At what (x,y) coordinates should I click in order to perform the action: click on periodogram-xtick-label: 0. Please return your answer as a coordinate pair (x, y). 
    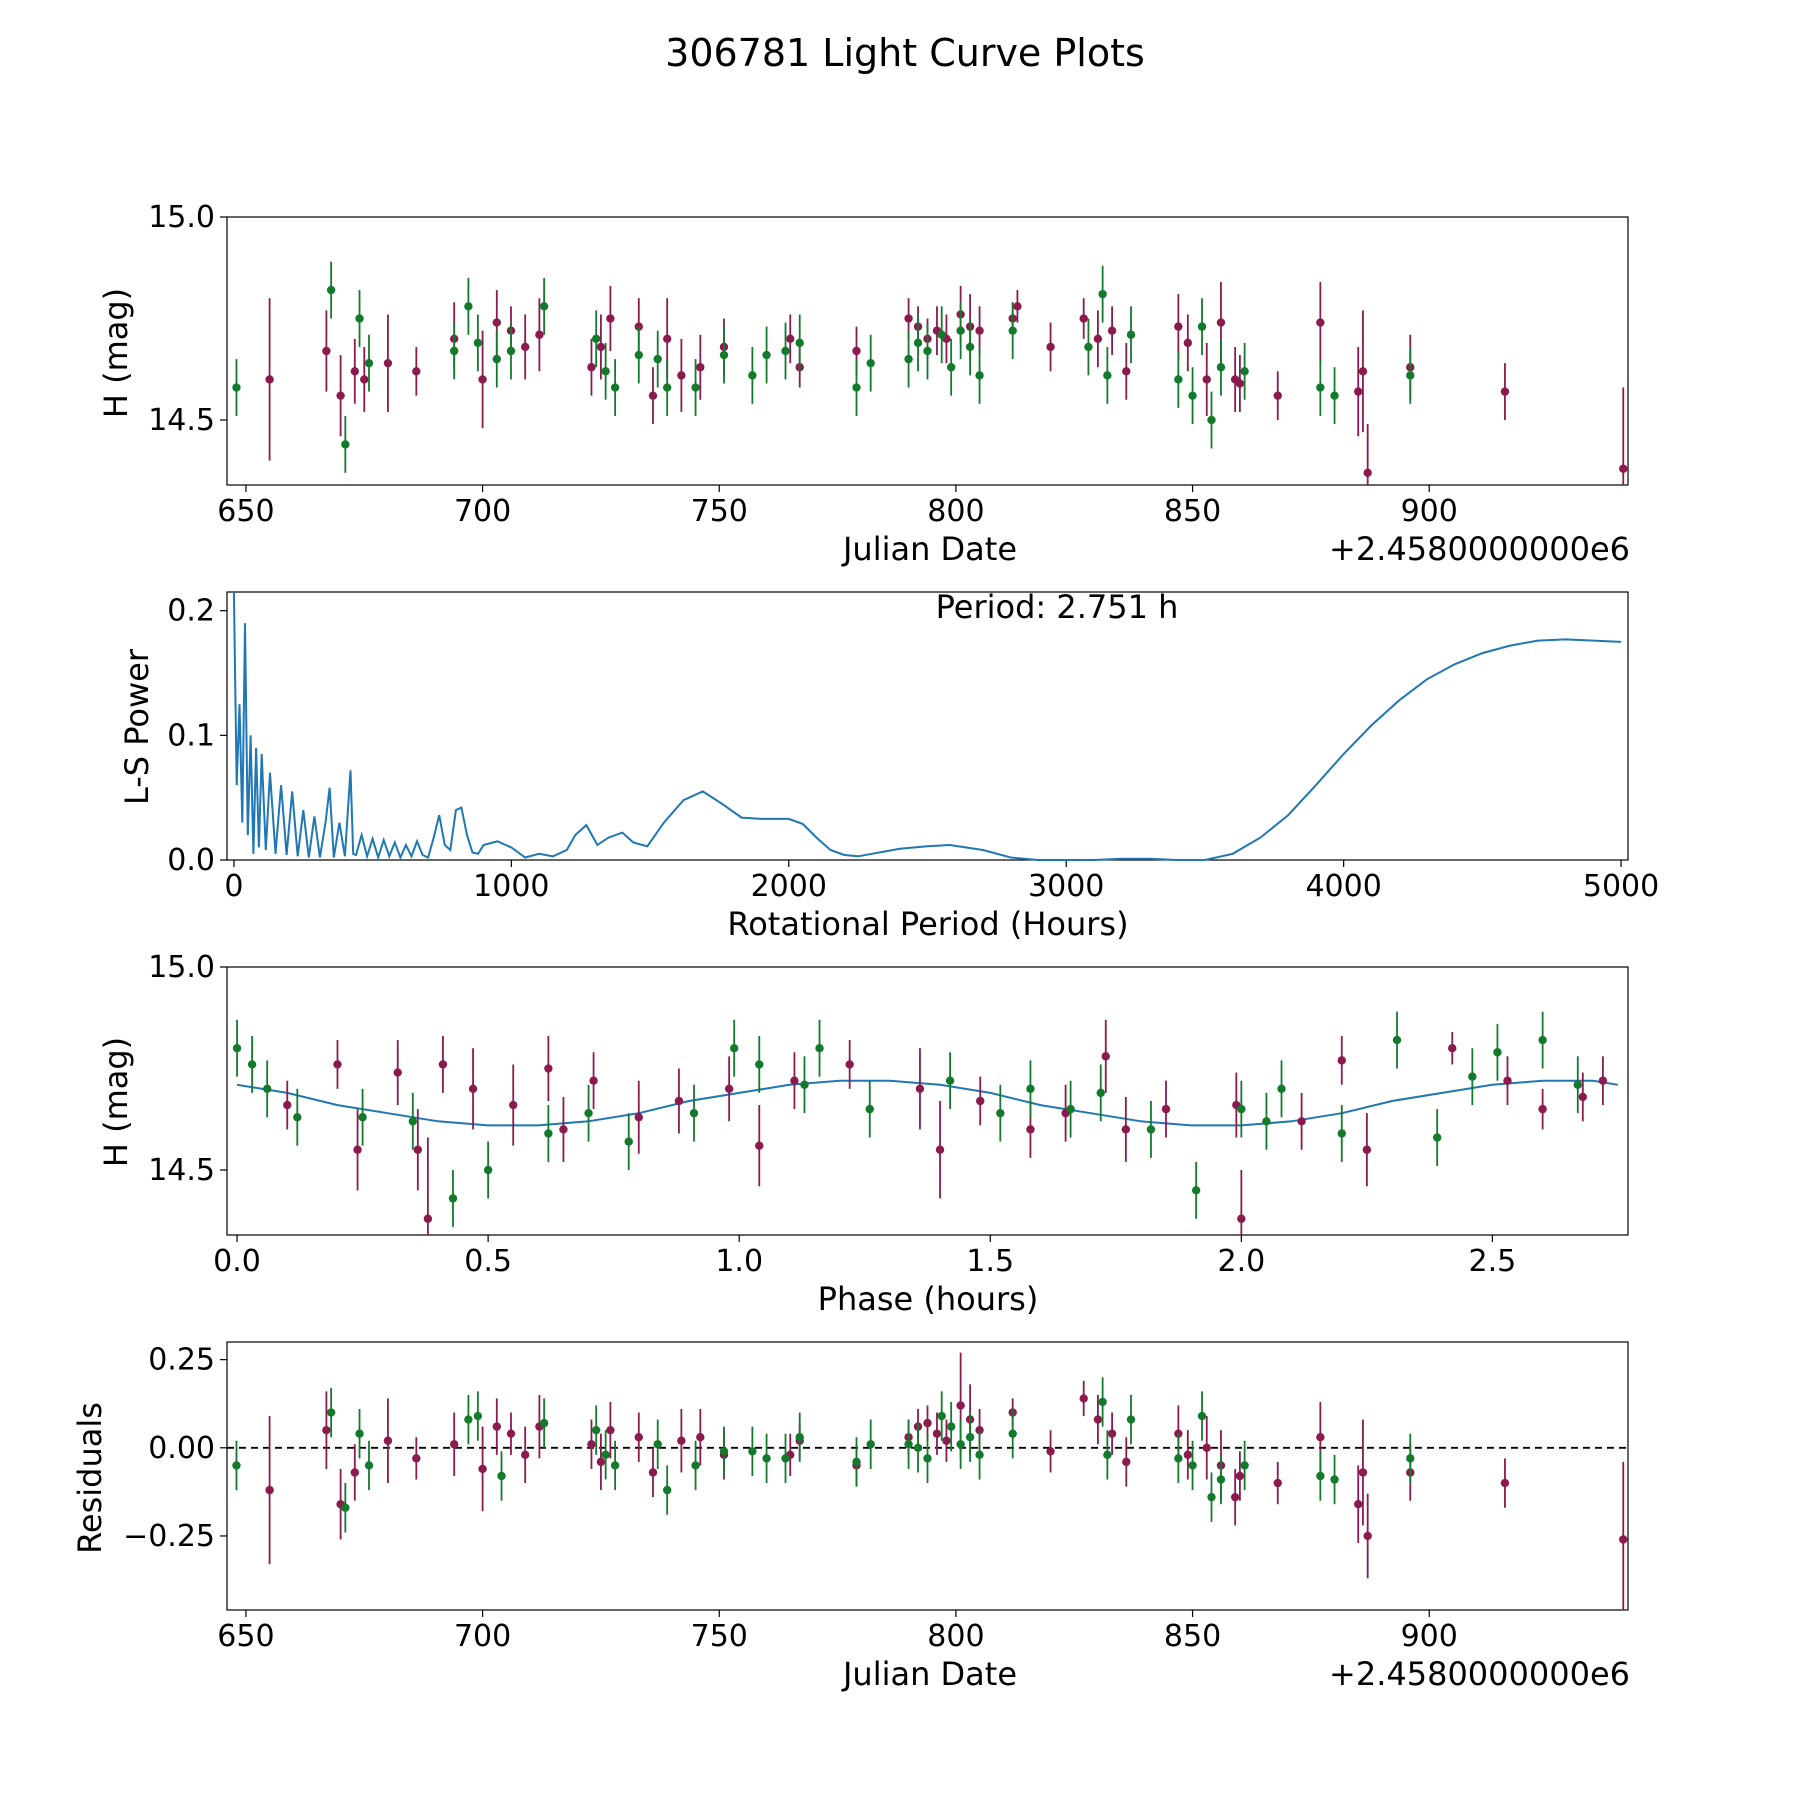
    Looking at the image, I should click on (233, 886).